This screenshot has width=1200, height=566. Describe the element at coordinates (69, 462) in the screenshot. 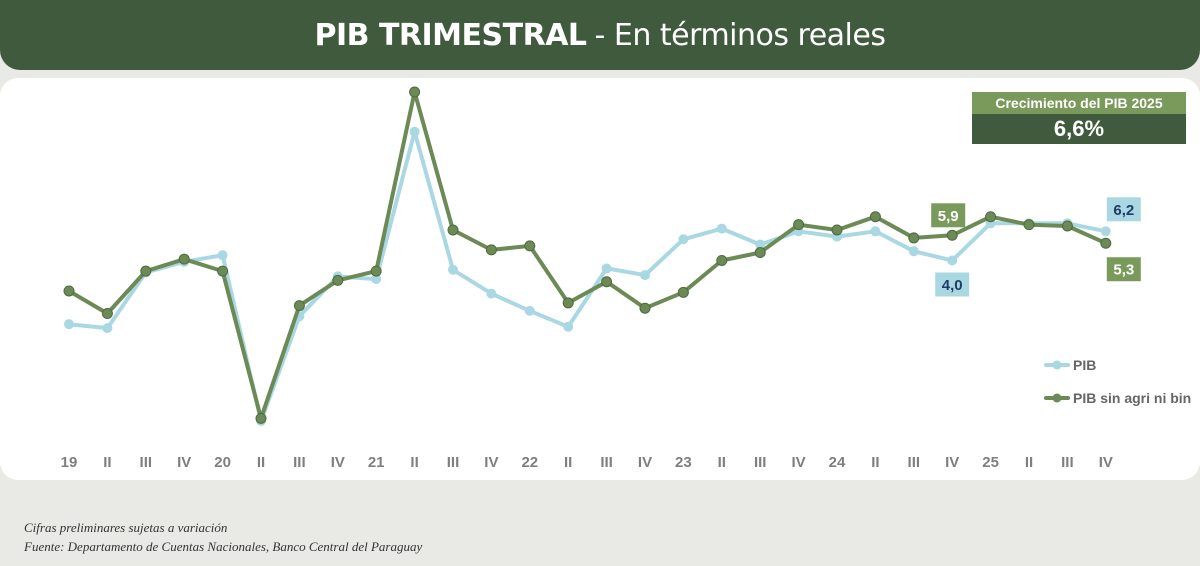

I see `x-tick-label: 19` at that location.